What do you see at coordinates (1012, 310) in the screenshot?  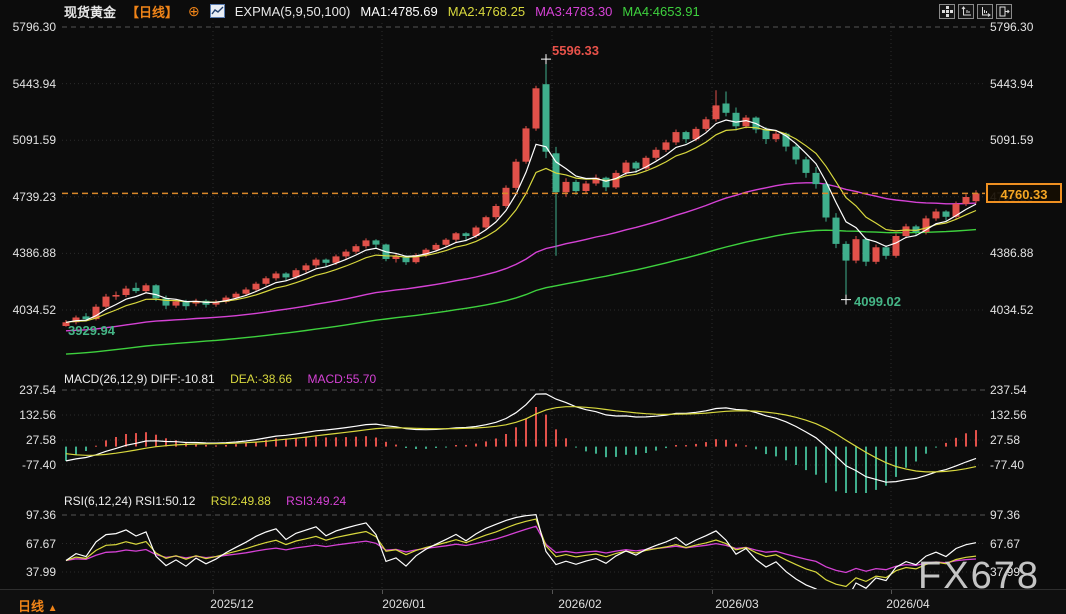 I see `price-axis-label-right: 4034.52` at bounding box center [1012, 310].